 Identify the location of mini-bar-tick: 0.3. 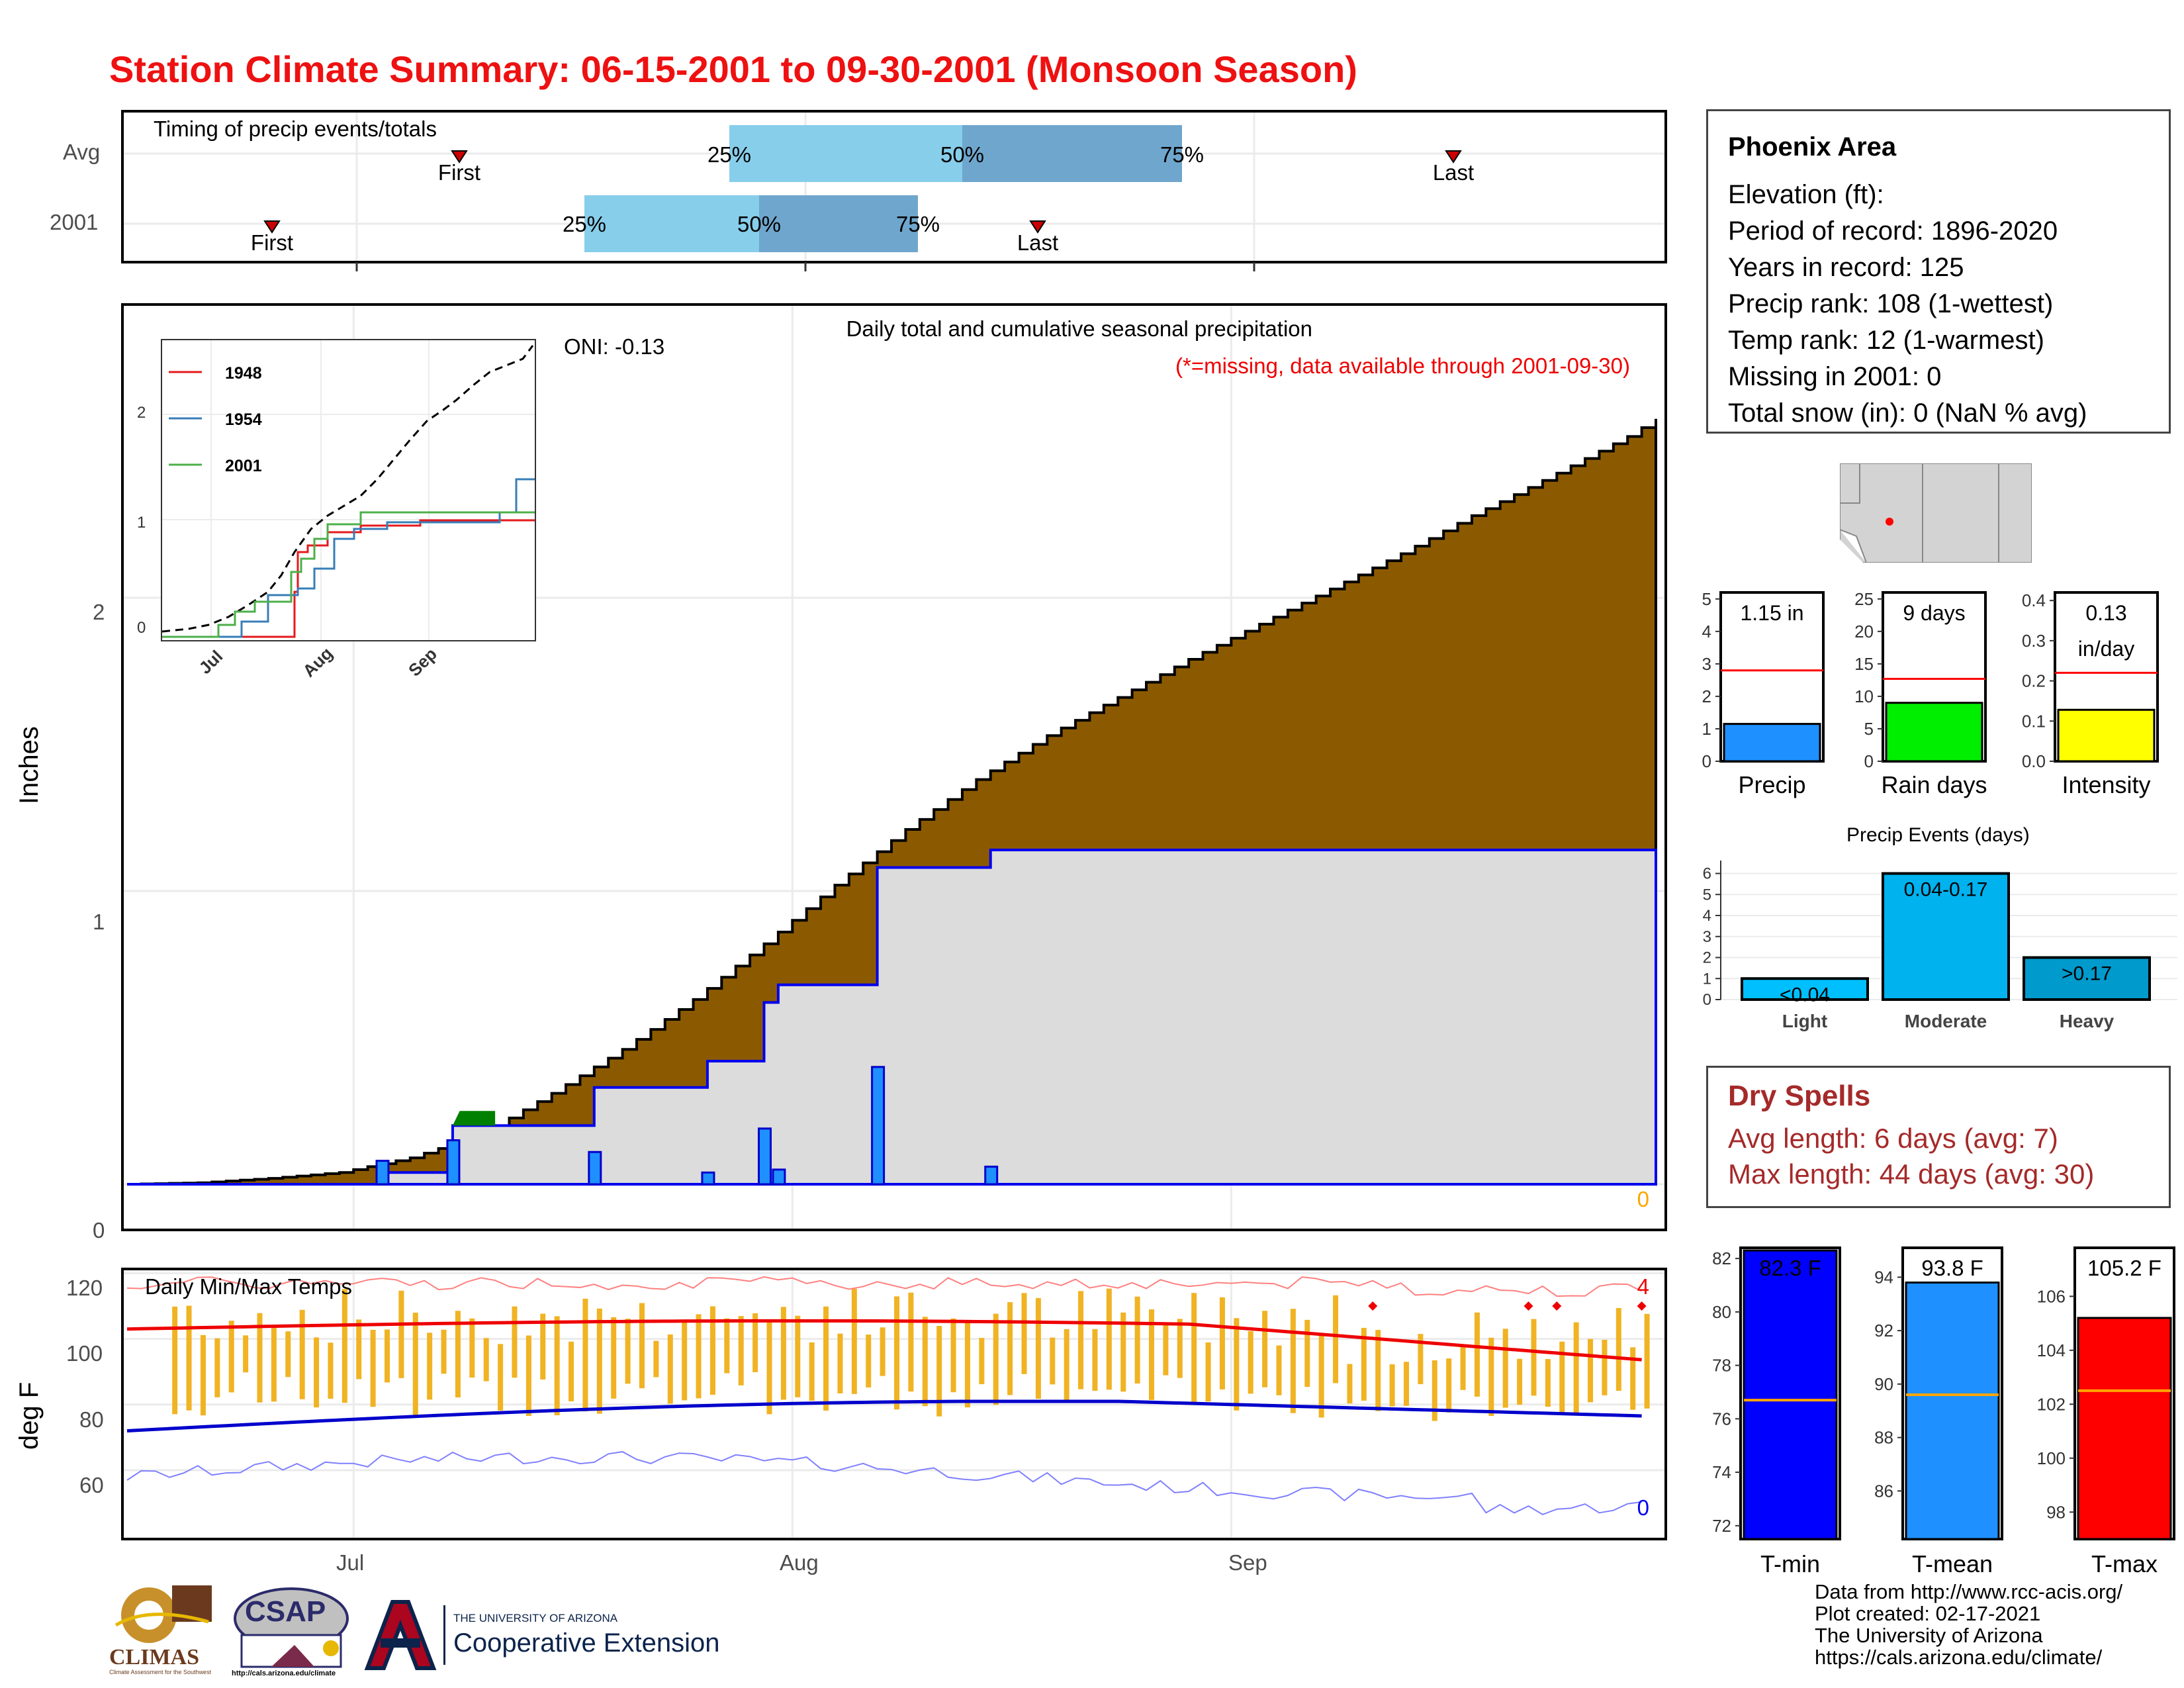
(2034, 641).